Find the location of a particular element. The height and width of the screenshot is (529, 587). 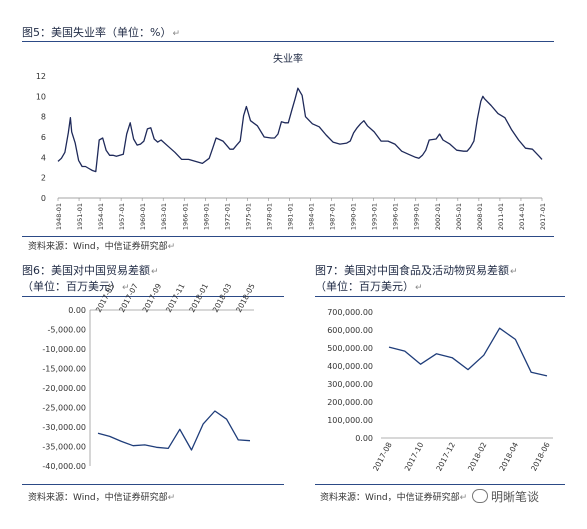

watermark: 明晰笔谈 is located at coordinates (505, 496).